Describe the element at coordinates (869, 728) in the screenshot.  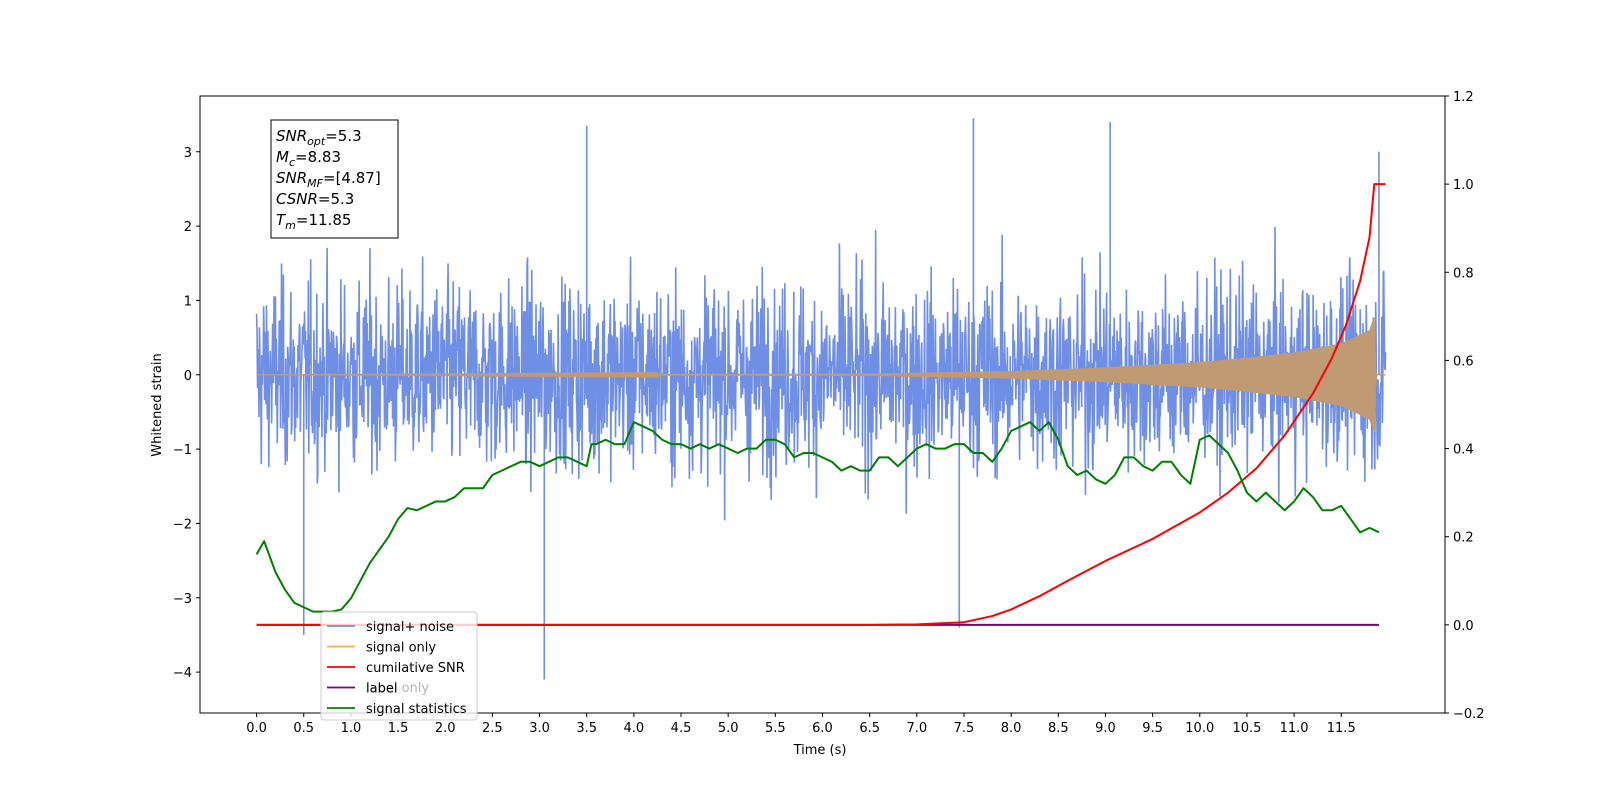
I see `x-tick-label: 6.5` at that location.